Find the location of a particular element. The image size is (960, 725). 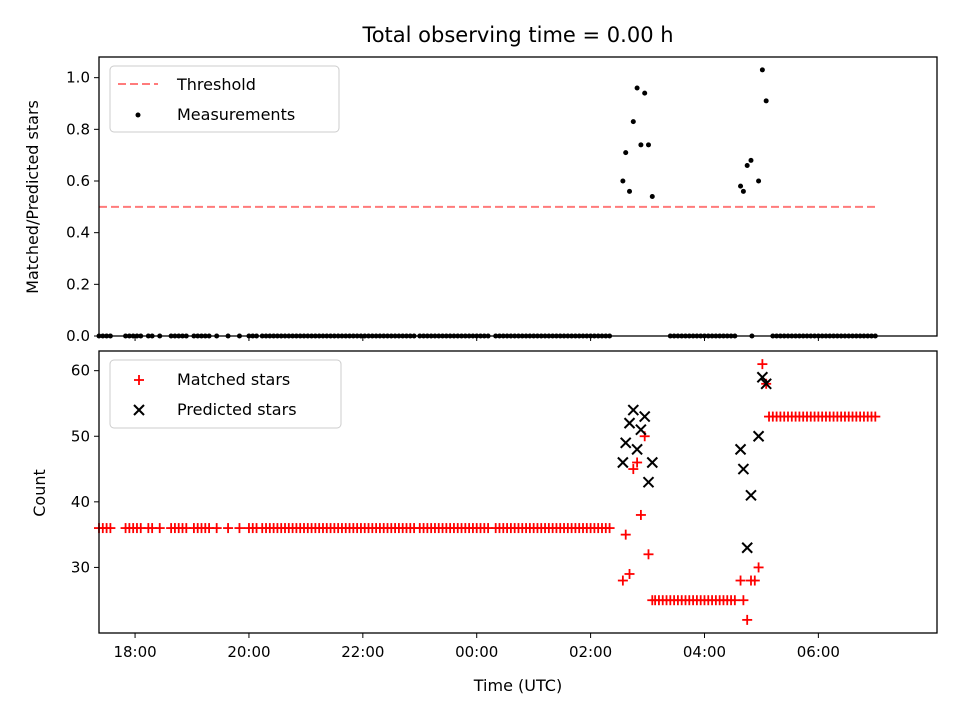

predicted-point-12-b is located at coordinates (751, 495).